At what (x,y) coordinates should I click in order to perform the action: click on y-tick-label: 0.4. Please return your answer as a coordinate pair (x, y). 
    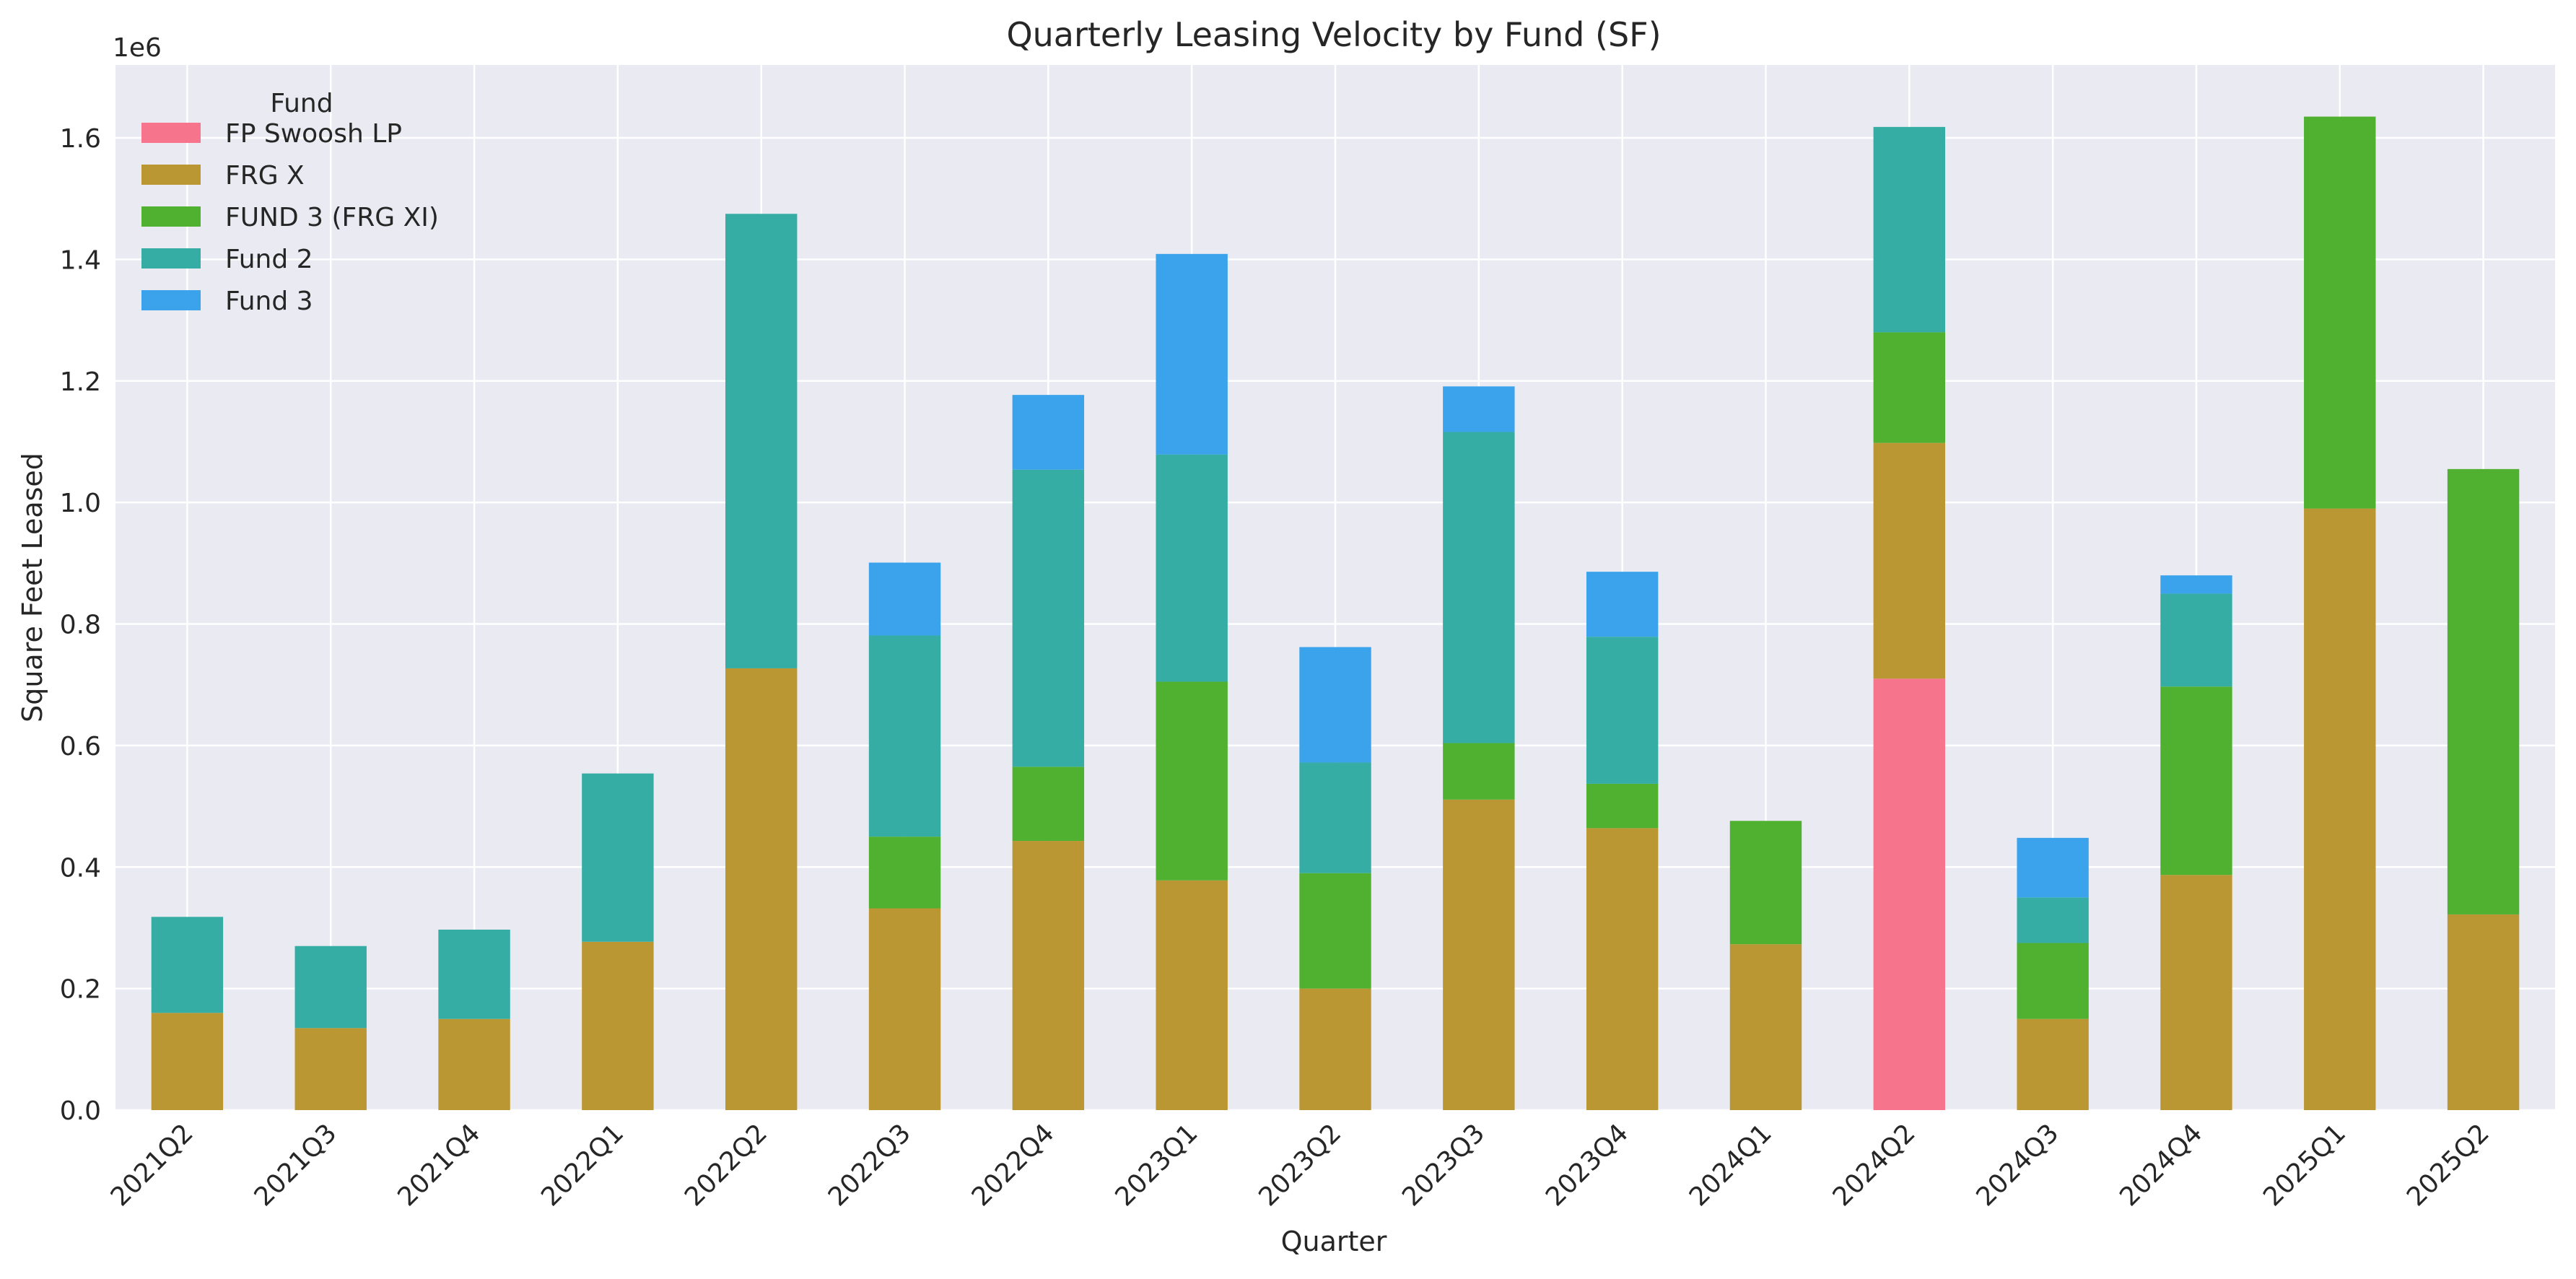
    Looking at the image, I should click on (80, 868).